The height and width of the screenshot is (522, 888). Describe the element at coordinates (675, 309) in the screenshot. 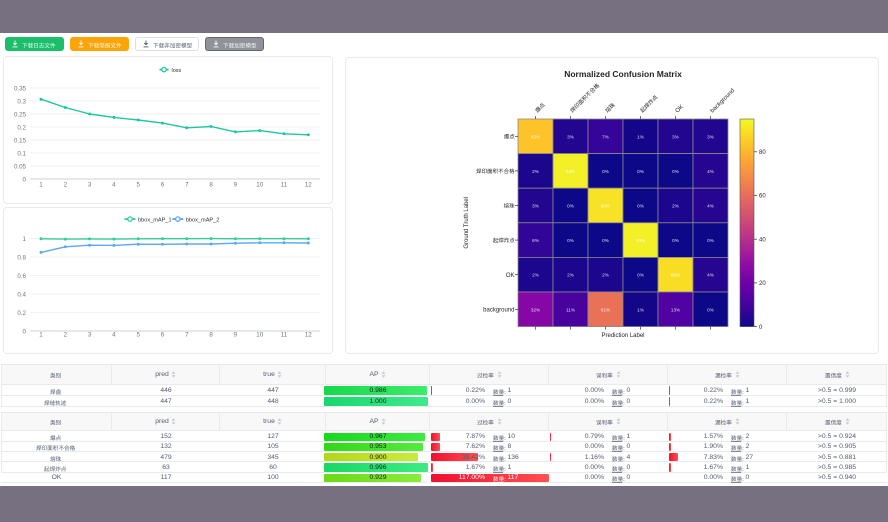

I see `svg-text: 13%` at that location.